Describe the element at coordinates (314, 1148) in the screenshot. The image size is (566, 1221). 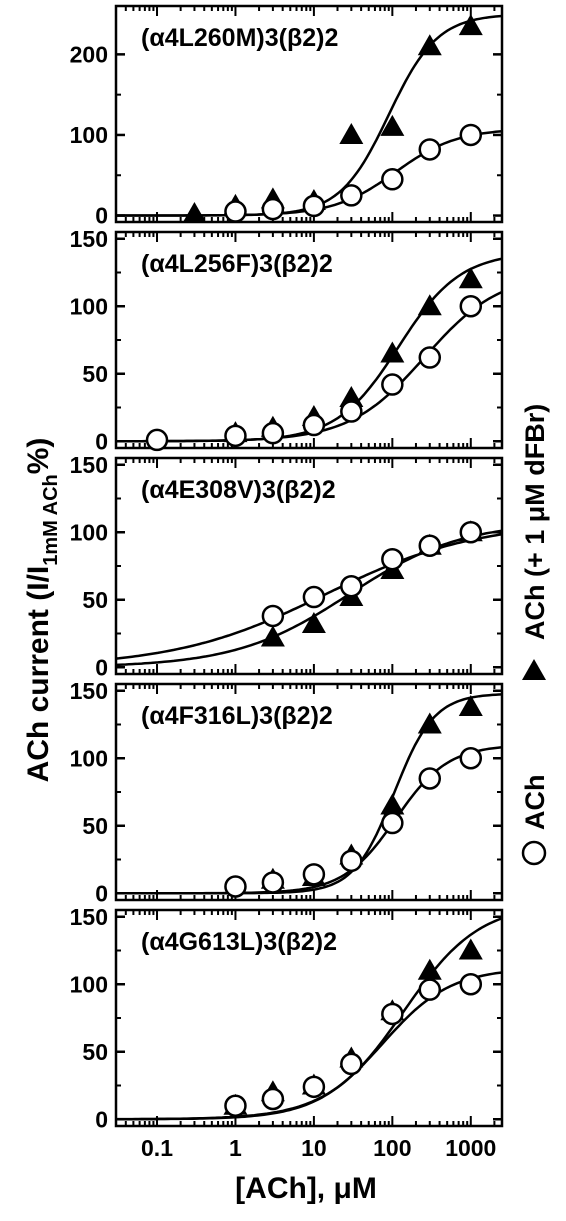
I see `x-tick-label: 10` at that location.